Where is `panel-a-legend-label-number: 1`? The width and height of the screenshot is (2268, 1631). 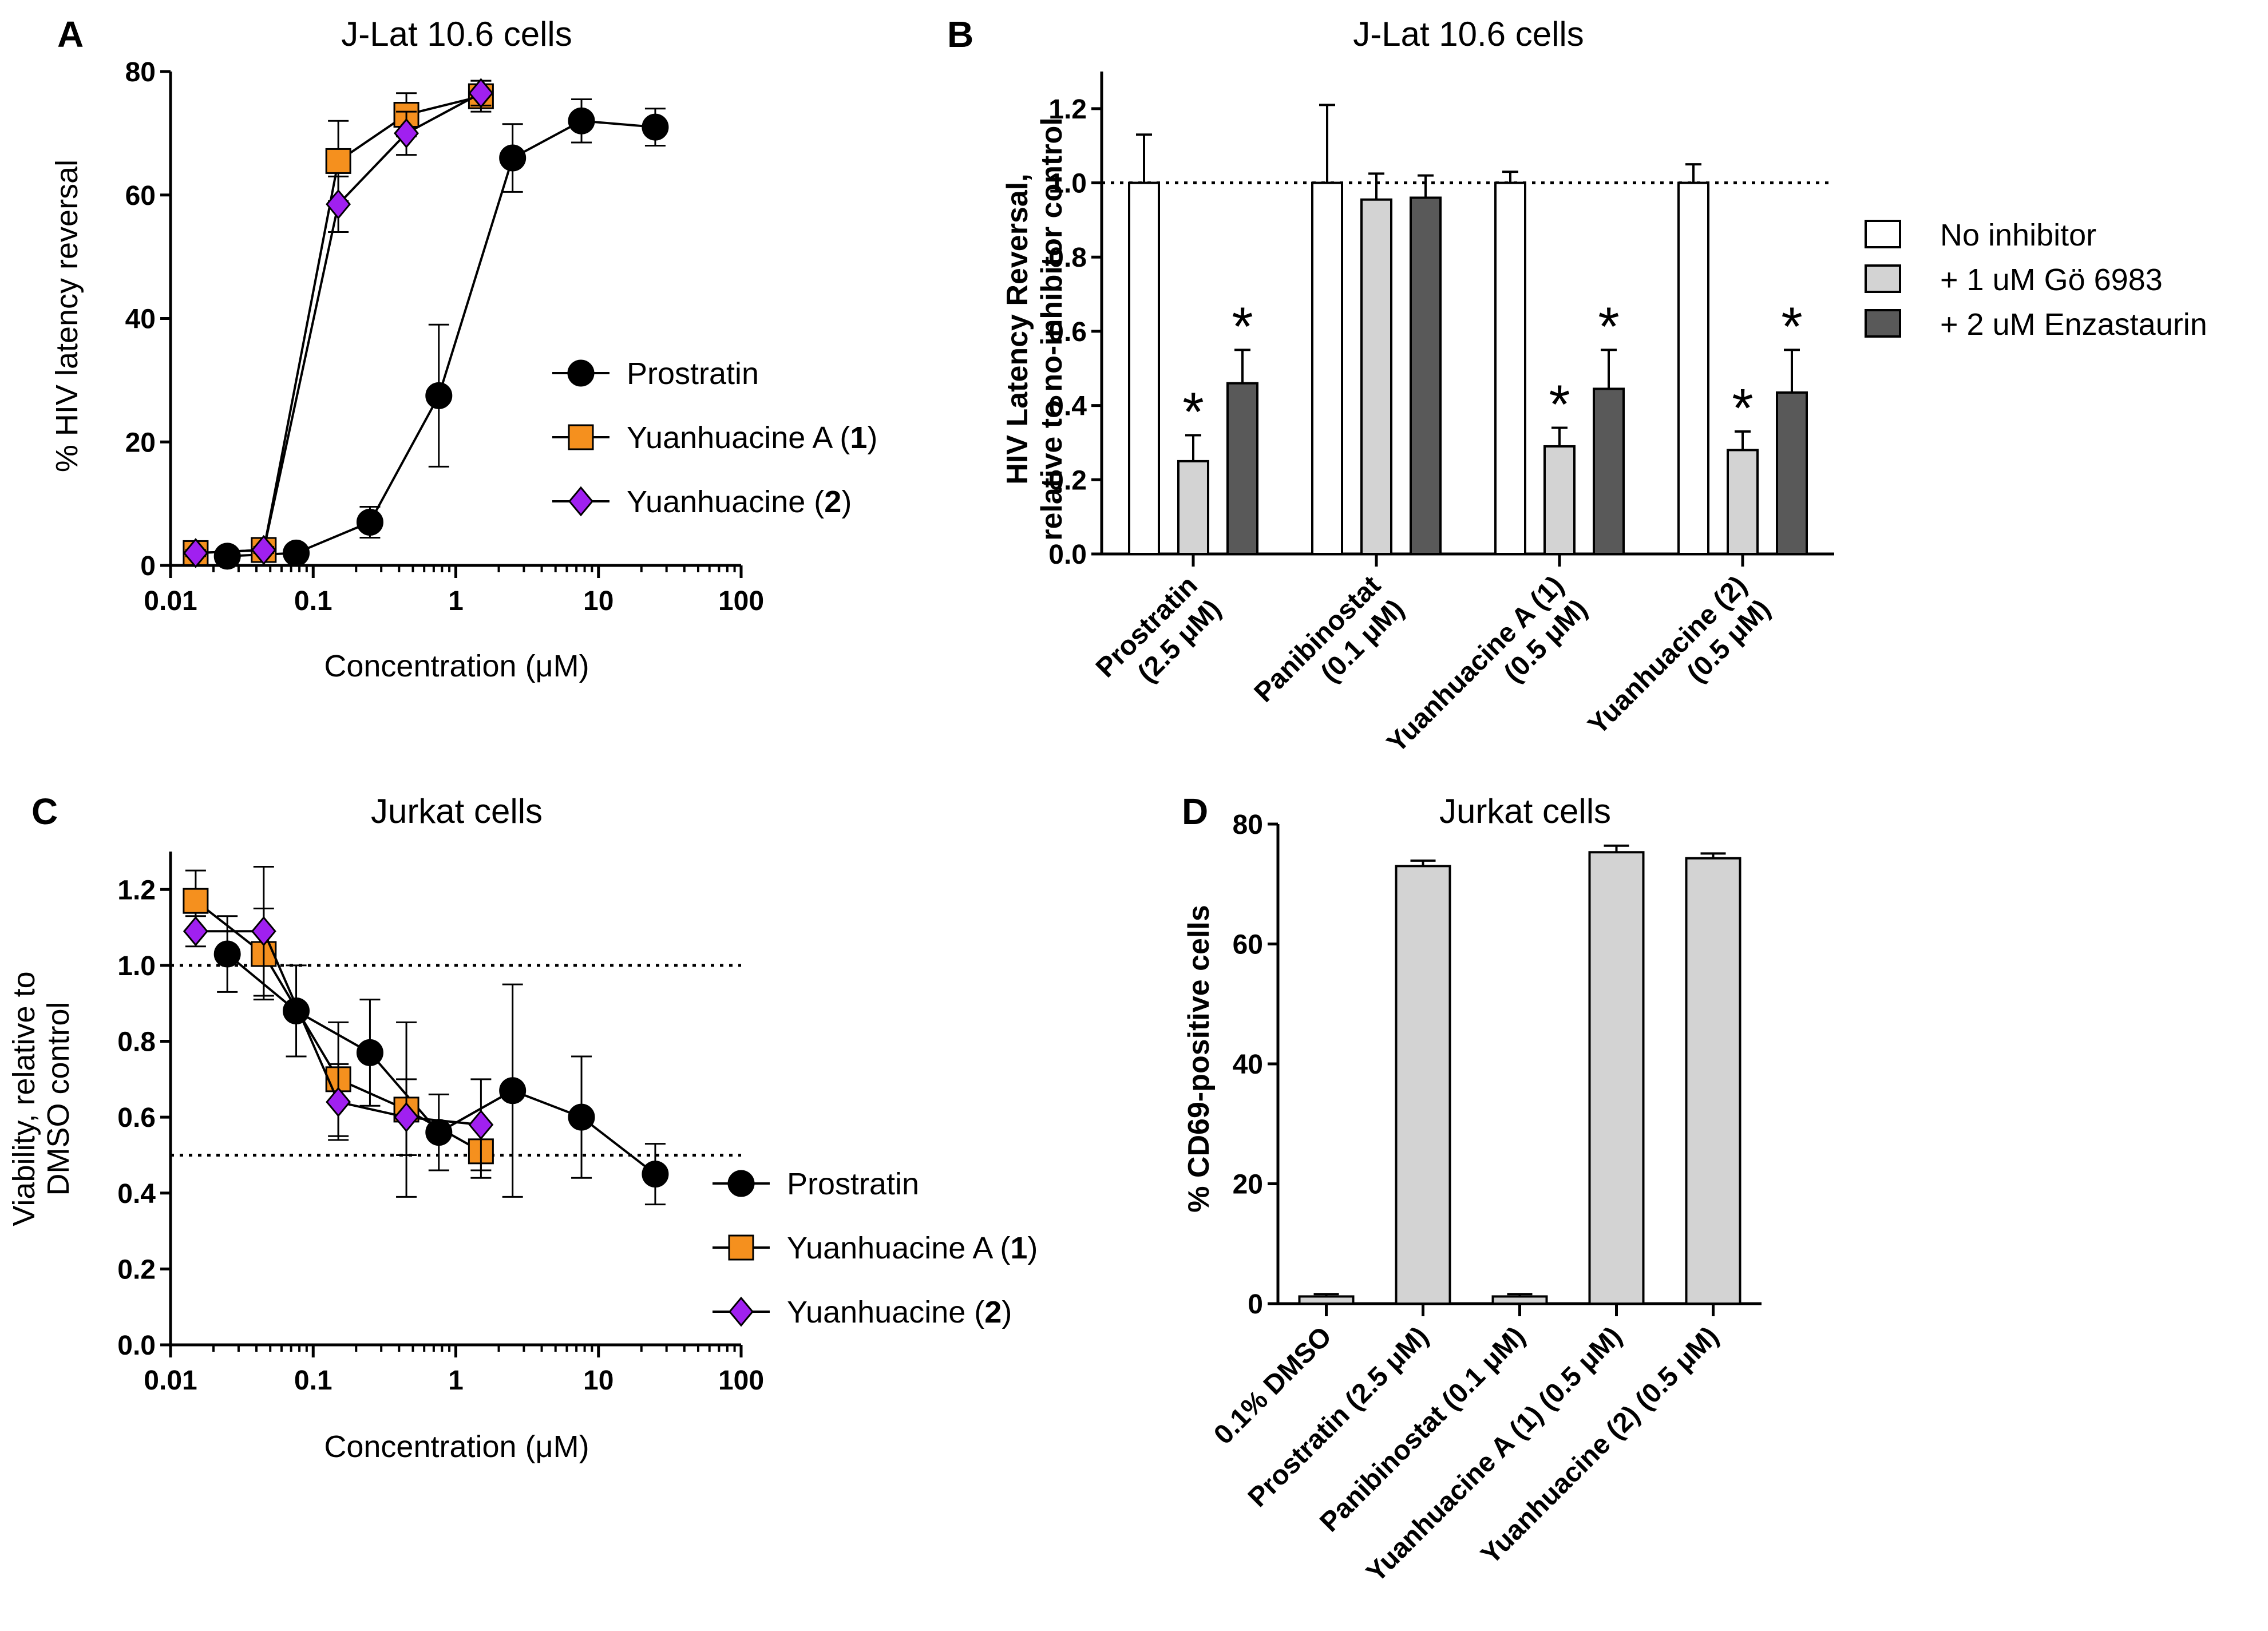
panel-a-legend-label-number: 1 is located at coordinates (858, 438).